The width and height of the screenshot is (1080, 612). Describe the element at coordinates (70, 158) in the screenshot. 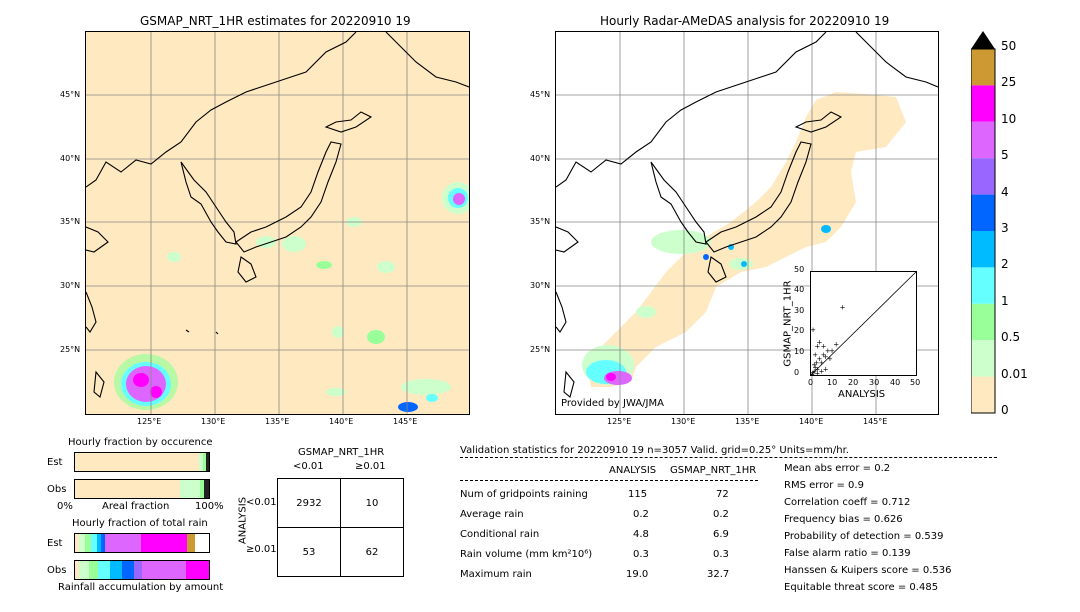

I see `left-lat-label: 40°N` at that location.